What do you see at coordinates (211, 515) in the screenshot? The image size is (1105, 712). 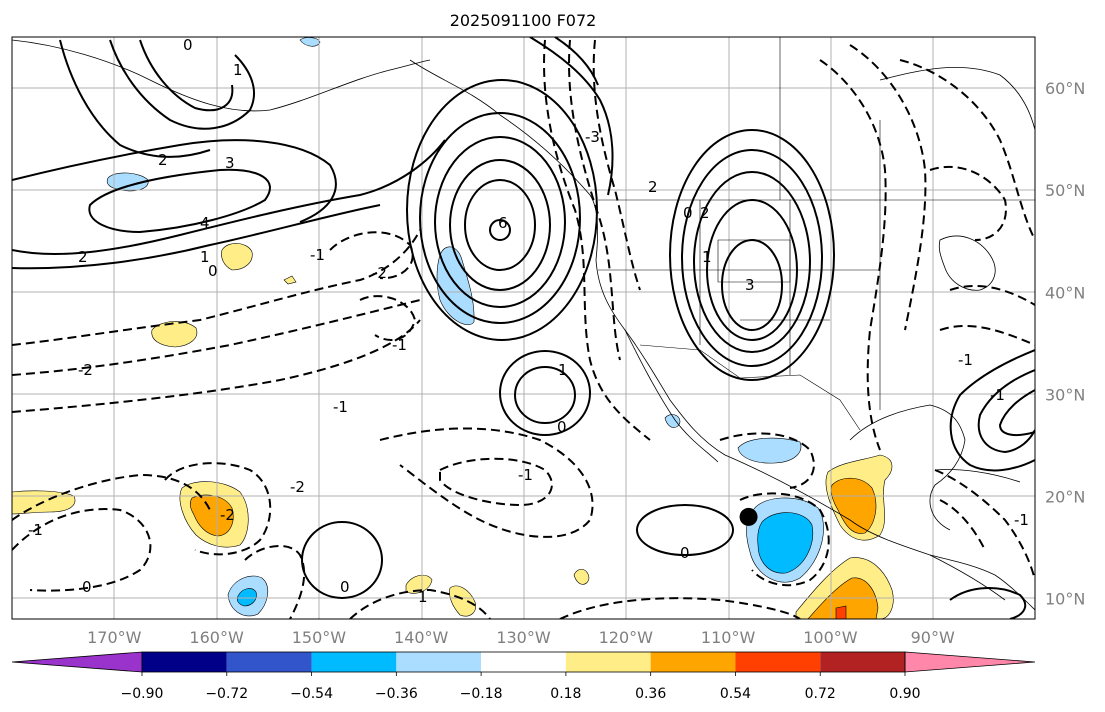 I see `shade-region-orange-hawaii` at bounding box center [211, 515].